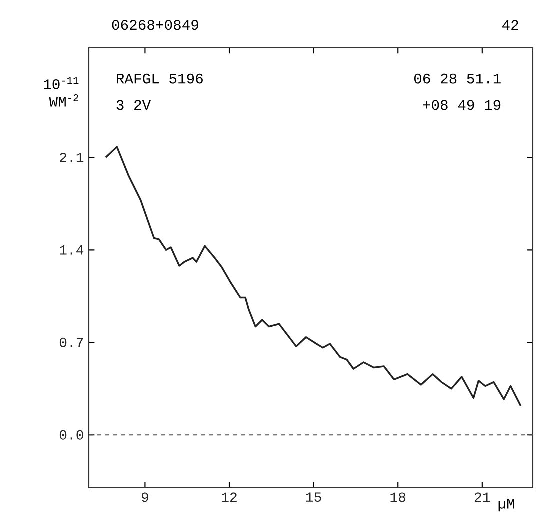 The width and height of the screenshot is (537, 522). Describe the element at coordinates (462, 105) in the screenshot. I see `annotation: +08 49 19` at that location.